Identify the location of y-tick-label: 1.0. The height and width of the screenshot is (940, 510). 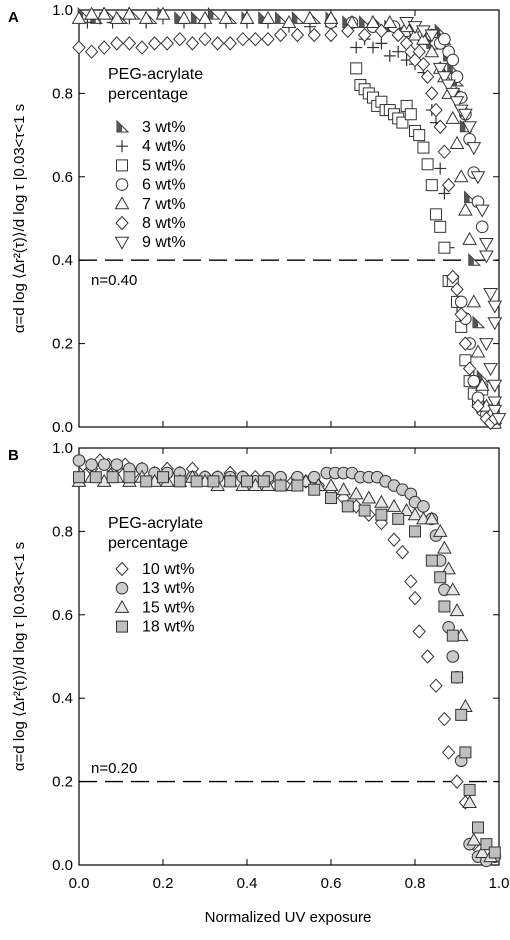
(62, 448).